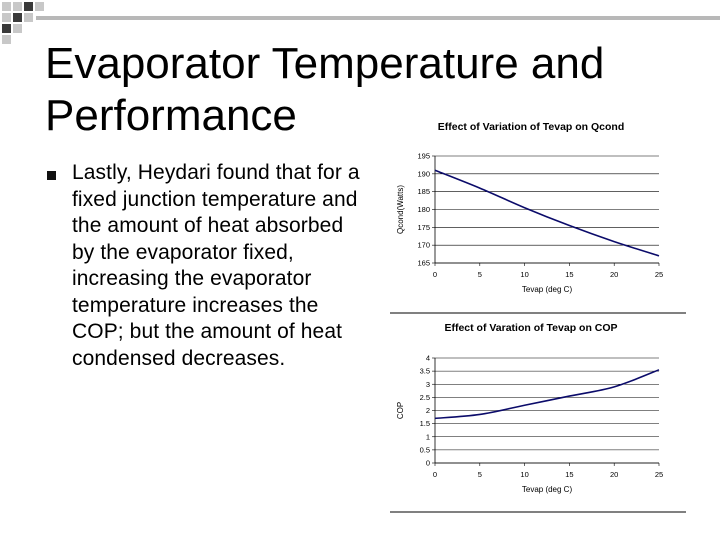 The height and width of the screenshot is (540, 720). What do you see at coordinates (531, 127) in the screenshot?
I see `chart-title: Effect of Variation of Tevap on Qcond` at bounding box center [531, 127].